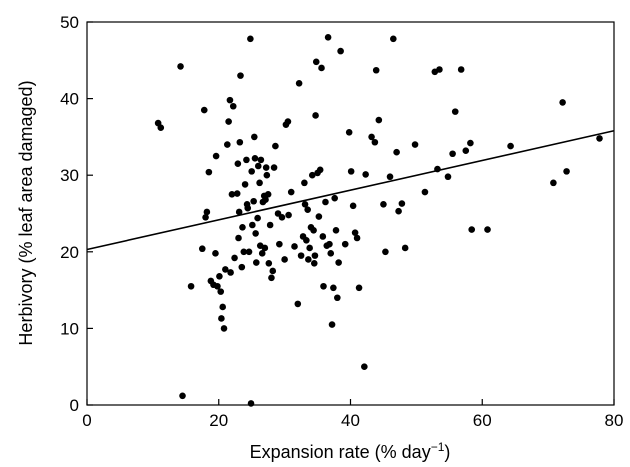 The width and height of the screenshot is (630, 467). What do you see at coordinates (69, 175) in the screenshot?
I see `y-tick-label: 30` at bounding box center [69, 175].